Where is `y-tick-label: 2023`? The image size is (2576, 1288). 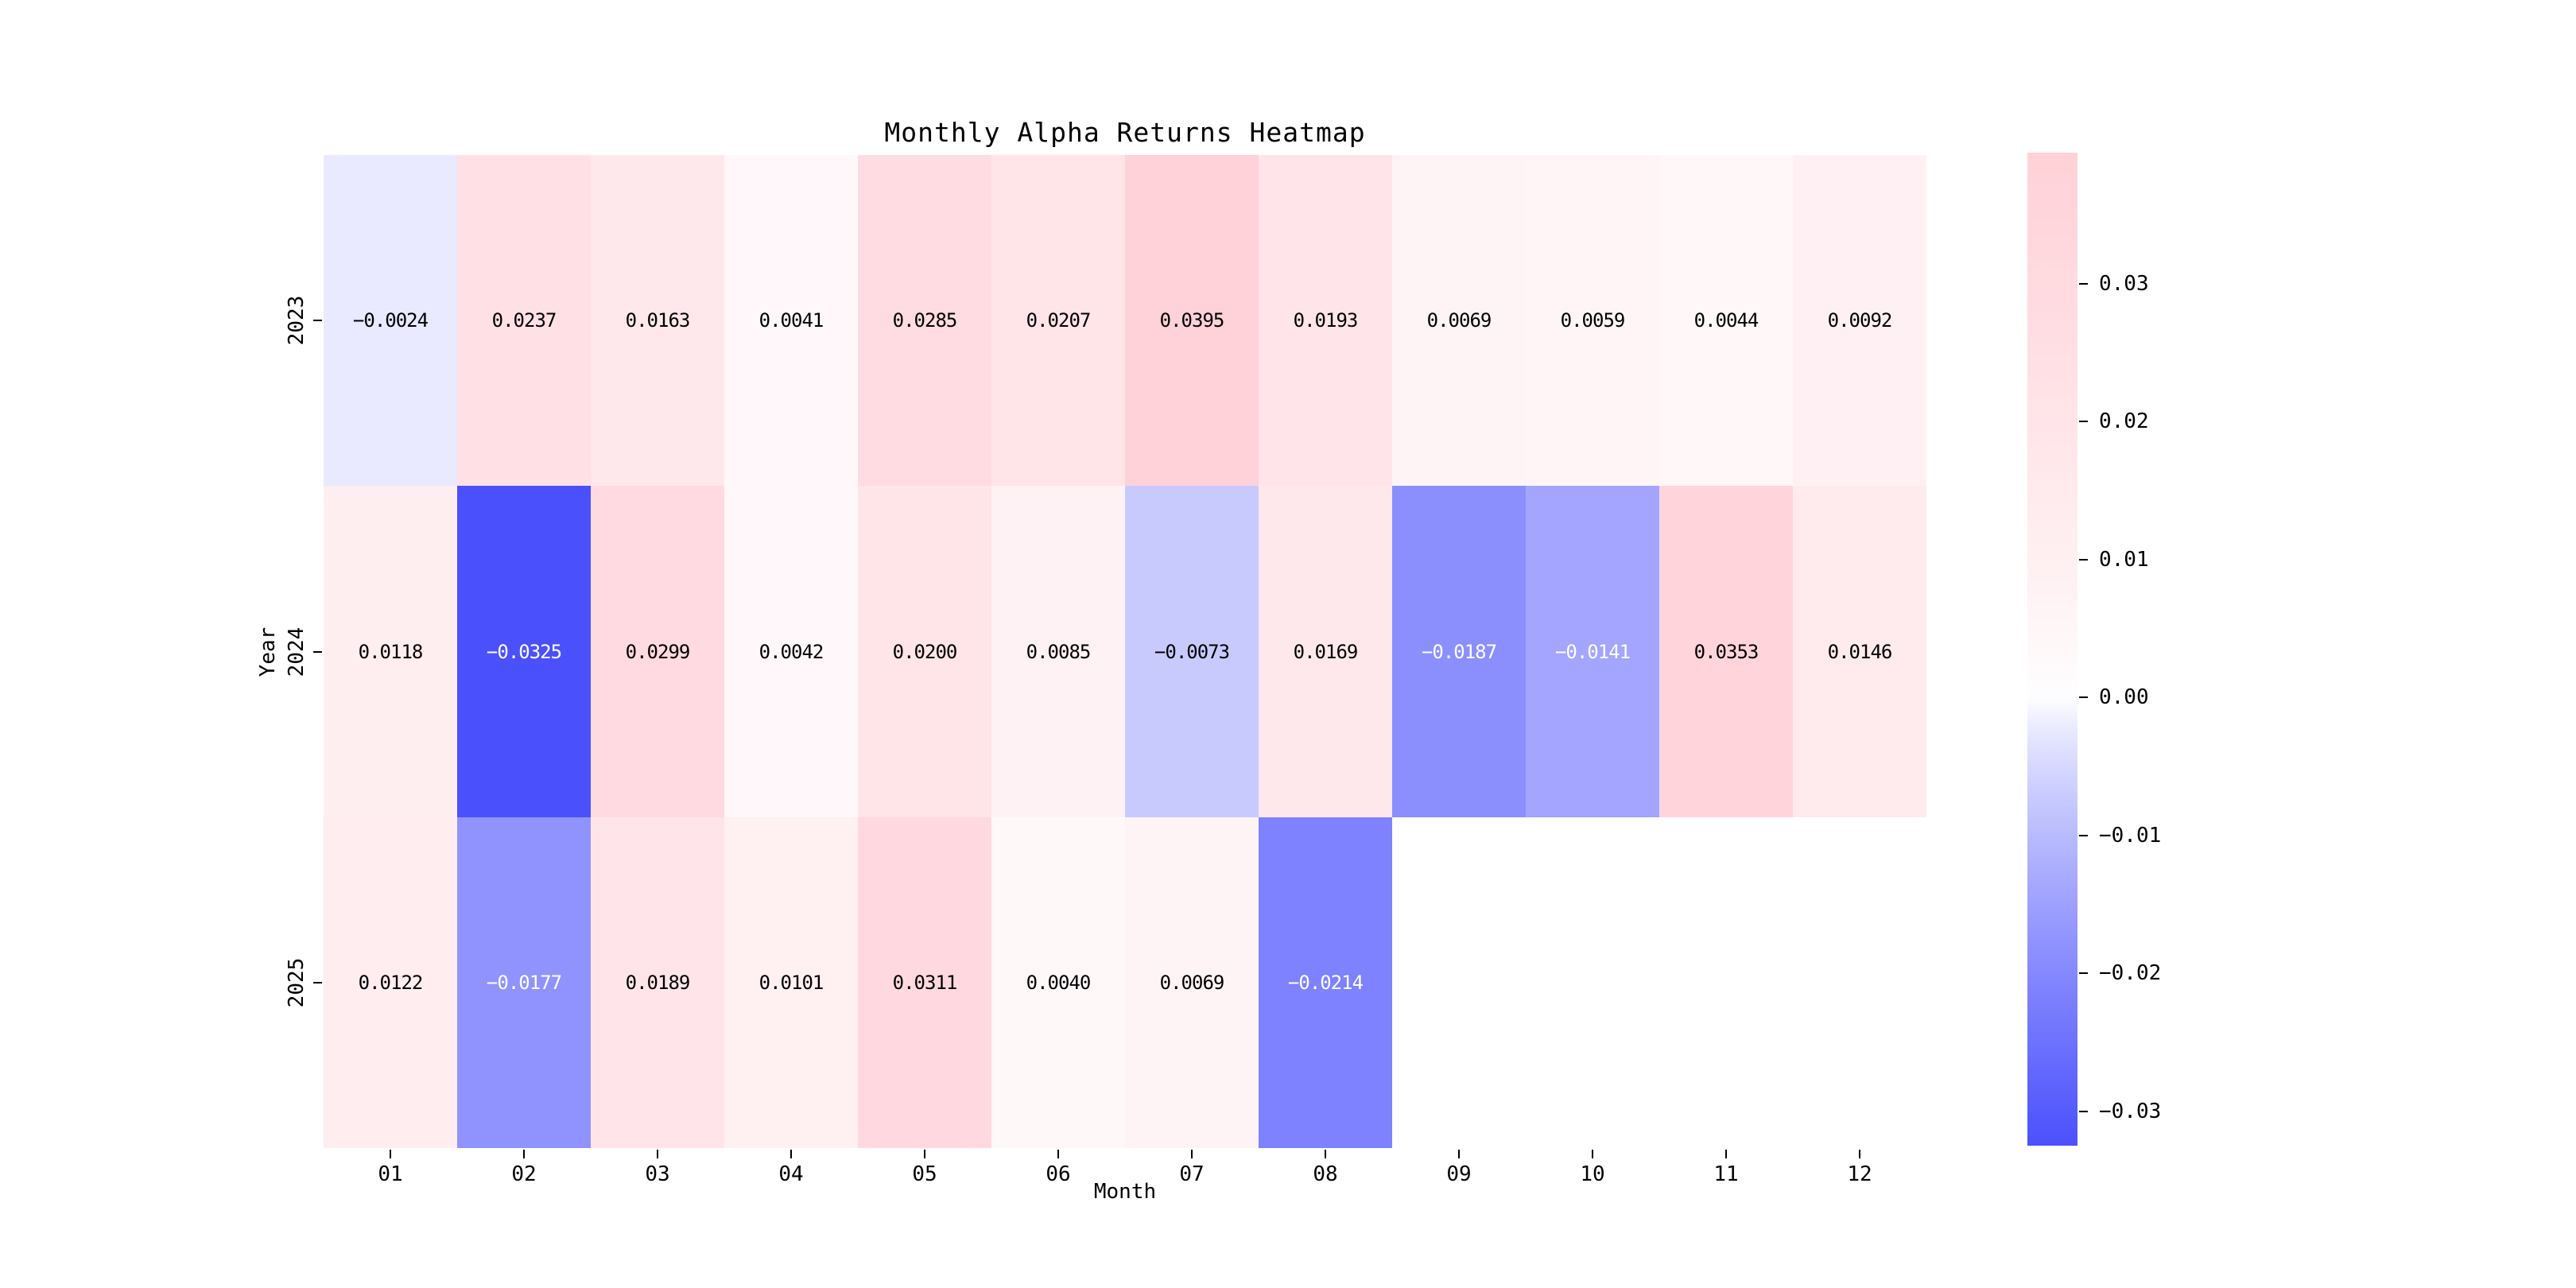 y-tick-label: 2023 is located at coordinates (296, 321).